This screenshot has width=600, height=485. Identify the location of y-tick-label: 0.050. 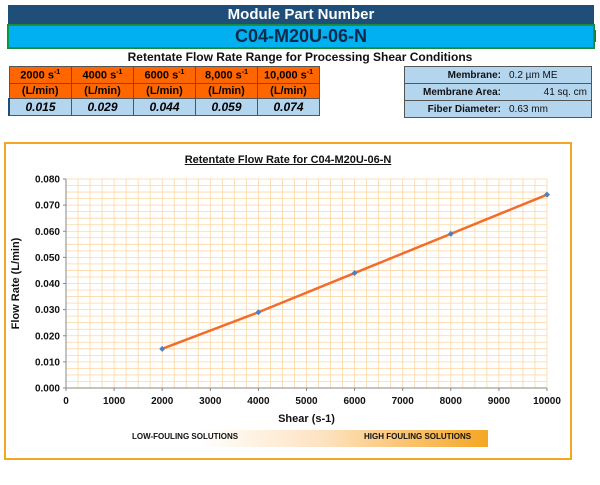
(47, 258).